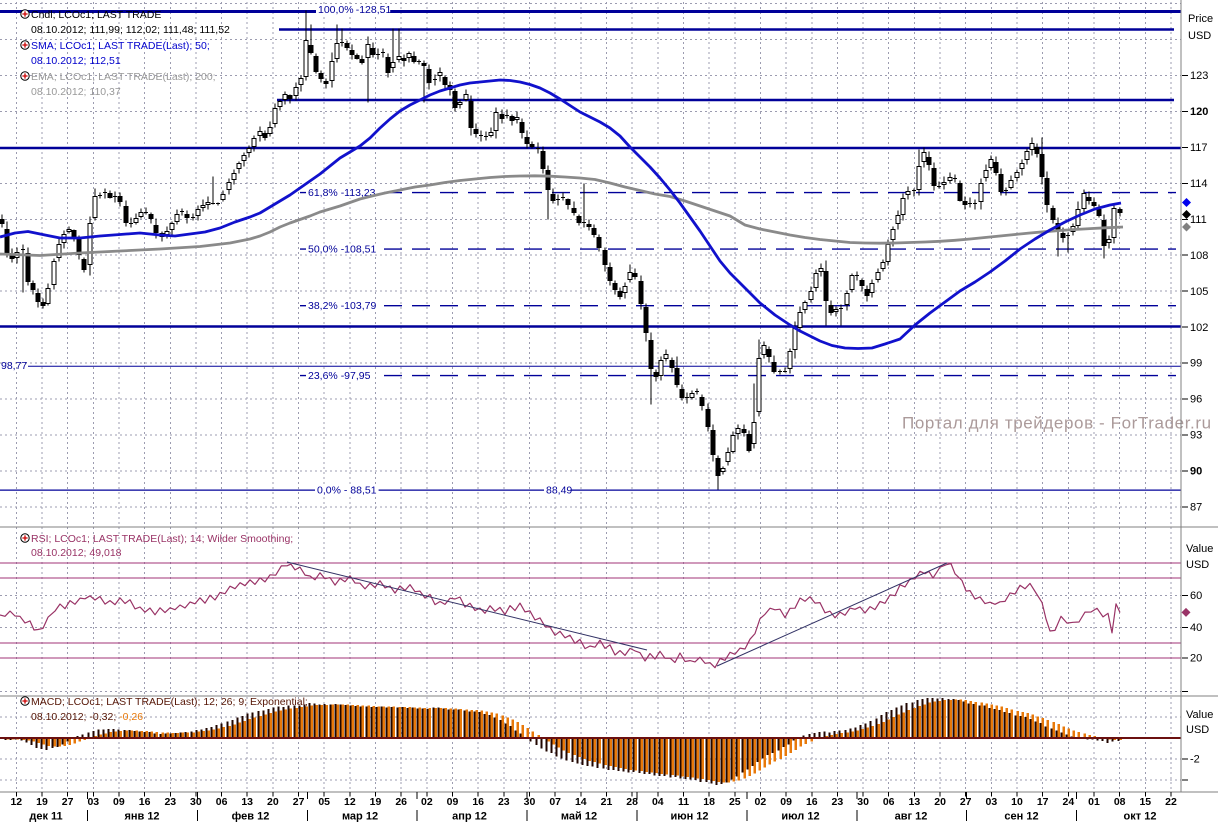 This screenshot has width=1218, height=829. What do you see at coordinates (45, 817) in the screenshot?
I see `svg-text: дек 11` at bounding box center [45, 817].